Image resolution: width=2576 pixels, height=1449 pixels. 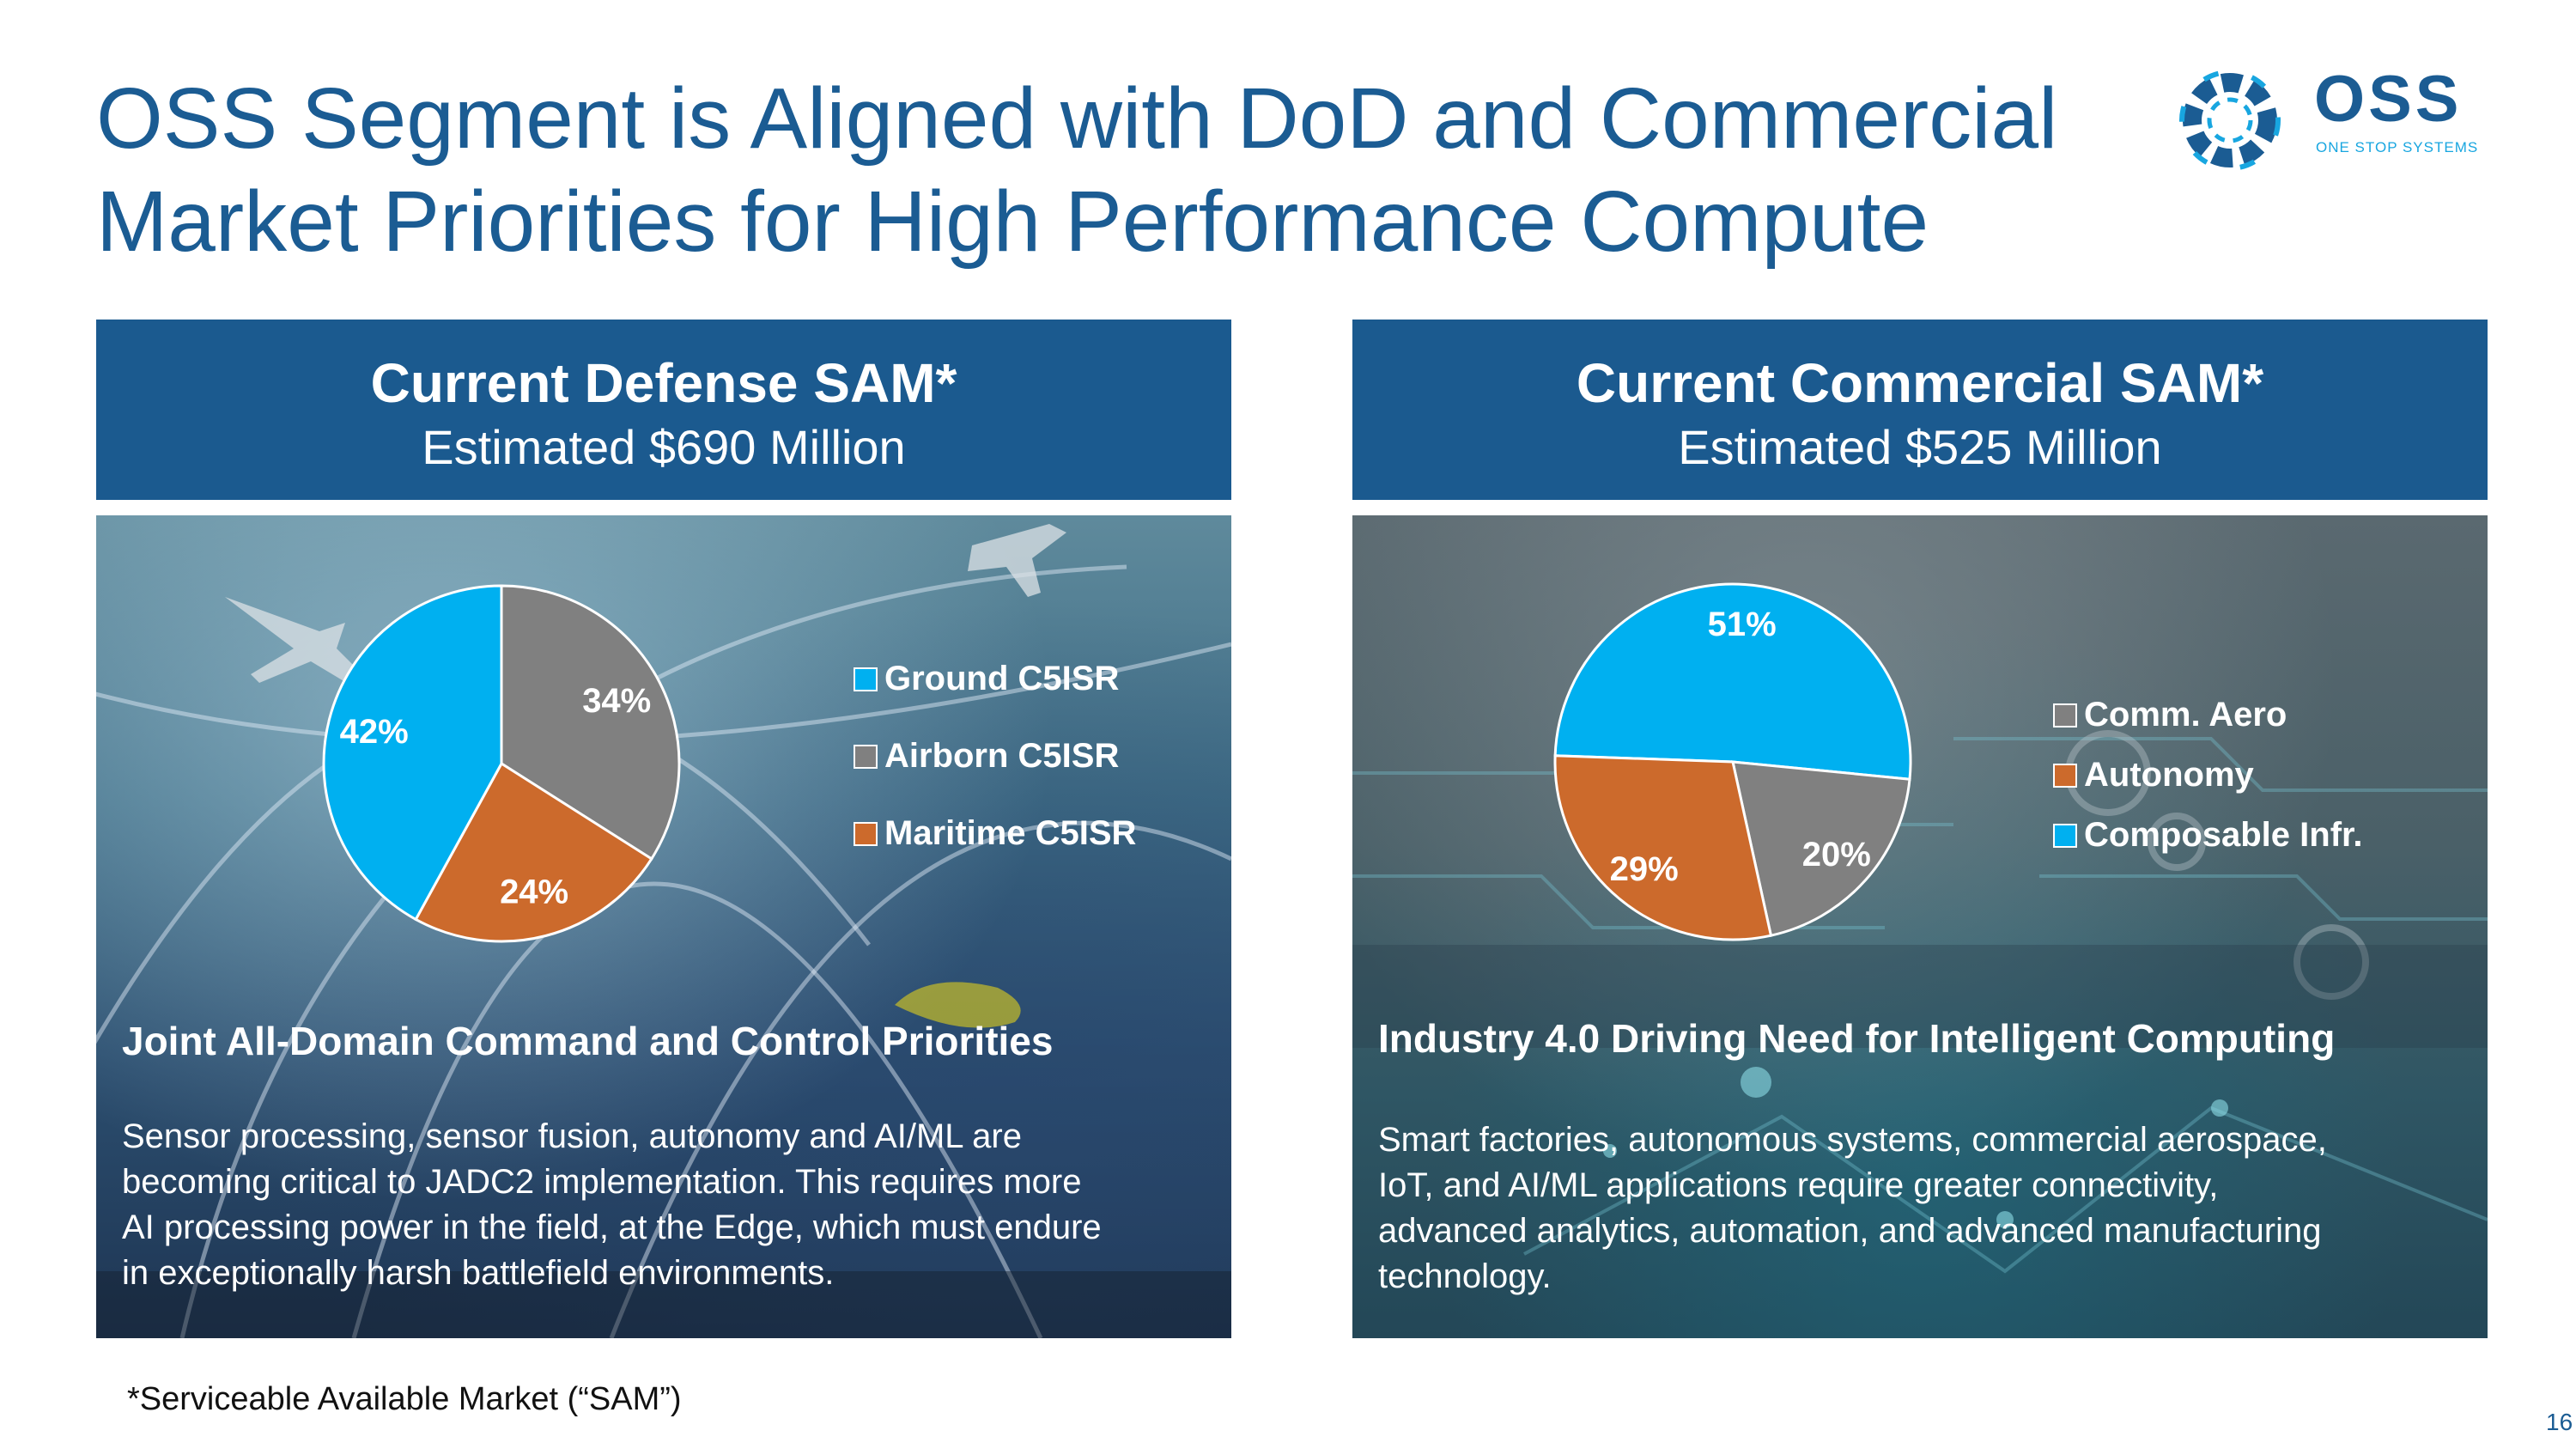 I want to click on legend-item-autonomy: Autonomy, so click(x=2153, y=775).